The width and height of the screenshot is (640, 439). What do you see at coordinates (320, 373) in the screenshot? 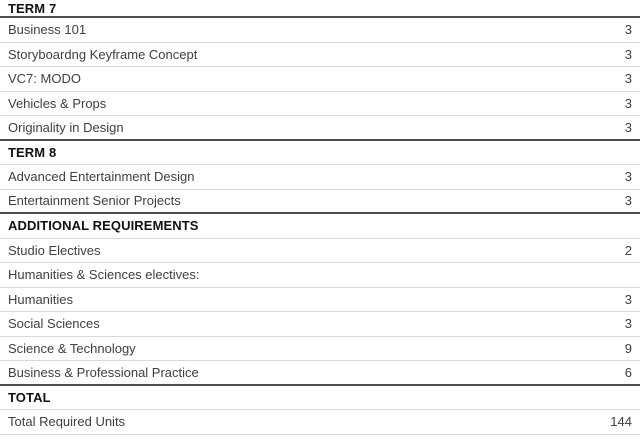
I see `course-row: Business & Professional Practice 6` at bounding box center [320, 373].